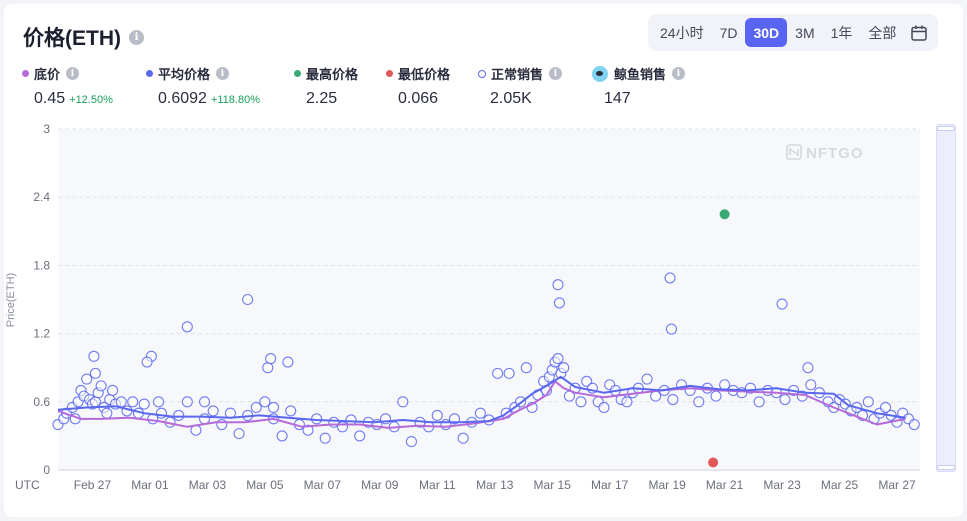  Describe the element at coordinates (667, 485) in the screenshot. I see `x-tick-label: Mar 19` at that location.